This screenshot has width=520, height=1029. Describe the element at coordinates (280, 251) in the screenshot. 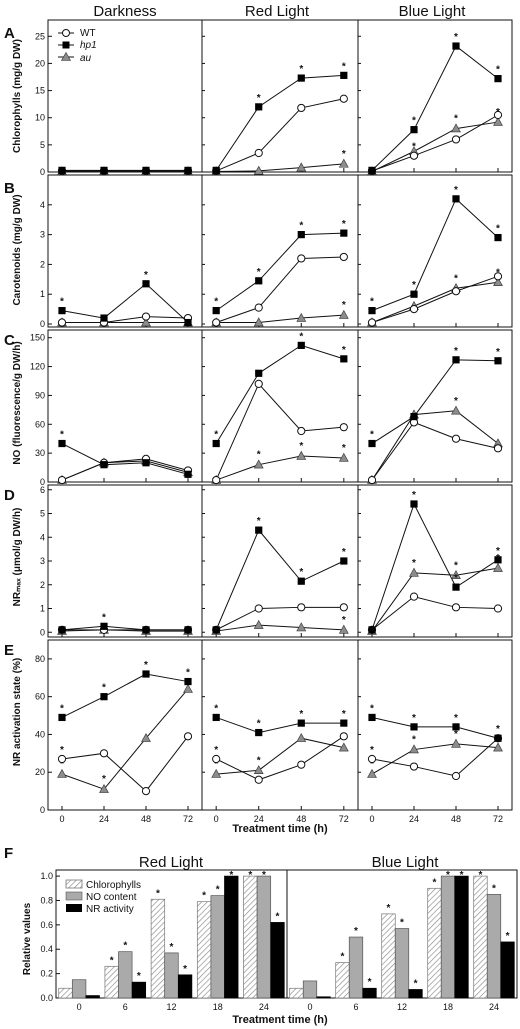

I see `panel-b-red-light-plot: * * * * *` at that location.